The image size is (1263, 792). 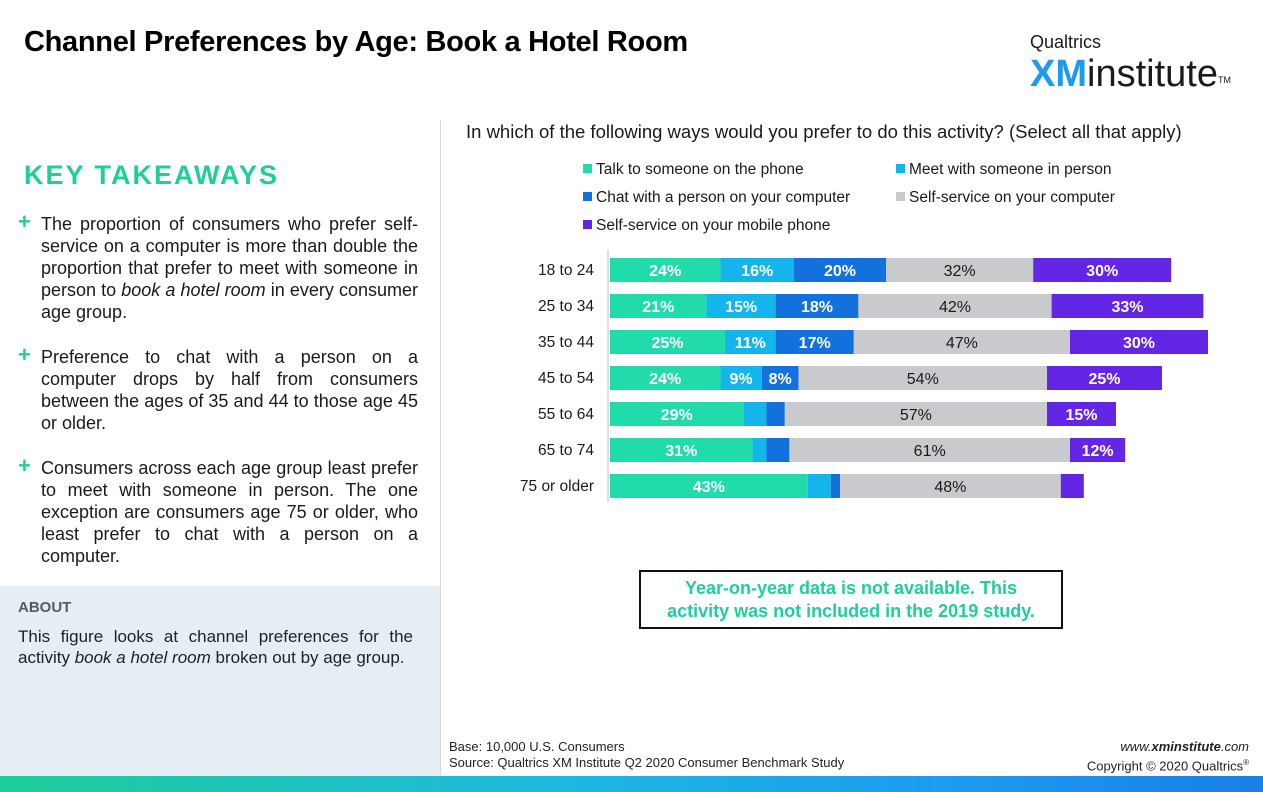 I want to click on data-label: 11%, so click(x=750, y=343).